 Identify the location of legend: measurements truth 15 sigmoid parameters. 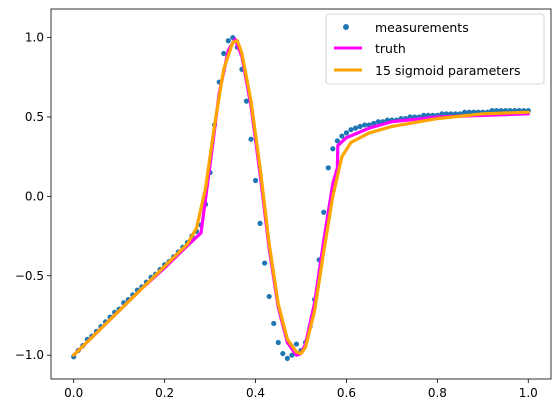
(435, 49).